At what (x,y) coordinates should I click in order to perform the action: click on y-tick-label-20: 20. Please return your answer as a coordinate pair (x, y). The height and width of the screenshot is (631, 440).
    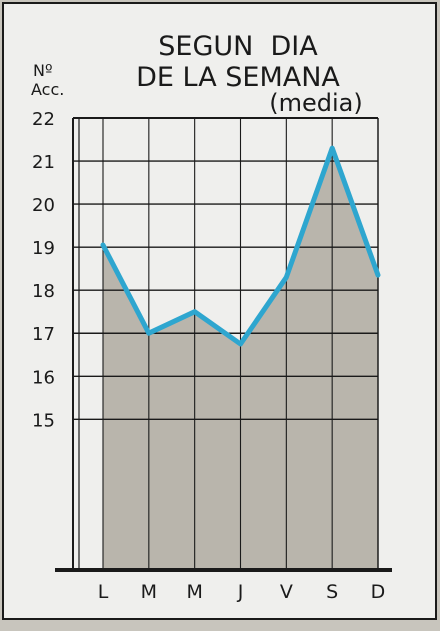
    Looking at the image, I should click on (43, 205).